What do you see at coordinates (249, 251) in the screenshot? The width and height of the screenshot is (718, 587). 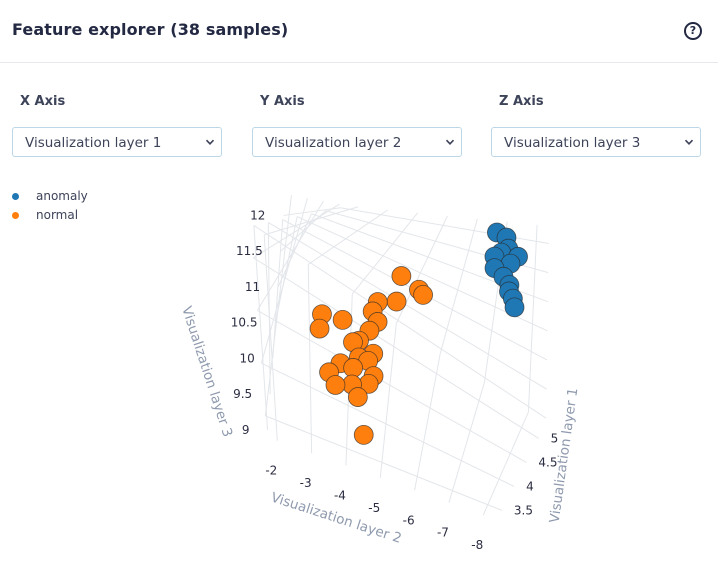 I see `tick-label-layer3: 11.5` at bounding box center [249, 251].